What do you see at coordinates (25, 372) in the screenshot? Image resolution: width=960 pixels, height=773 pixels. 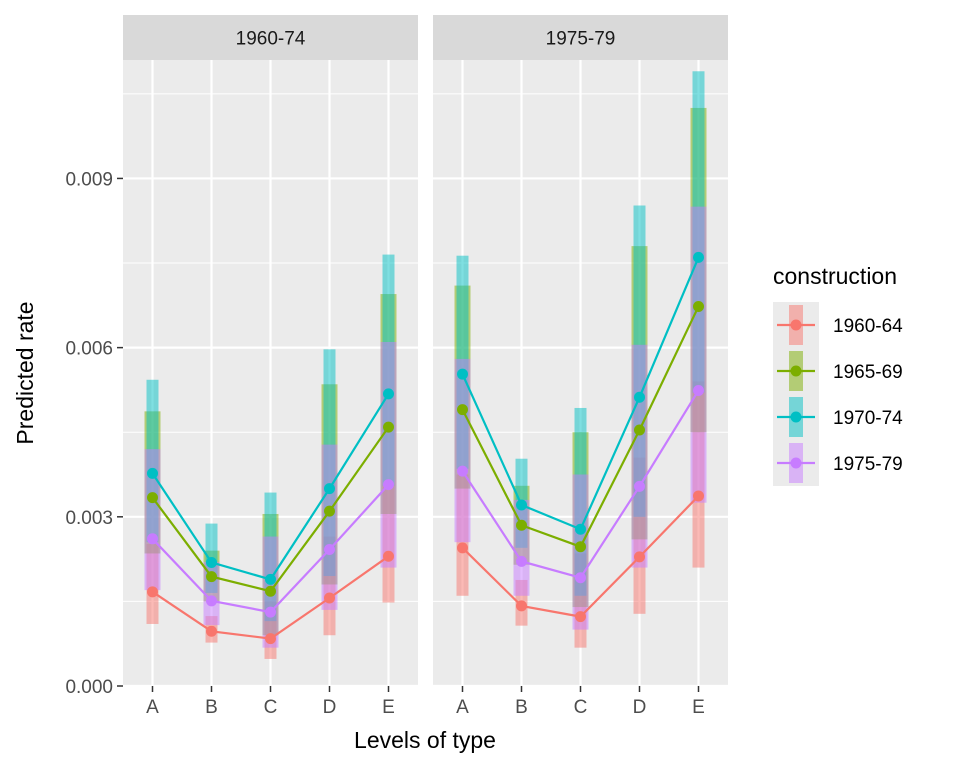 I see `y-axis-title: Predicted rate` at bounding box center [25, 372].